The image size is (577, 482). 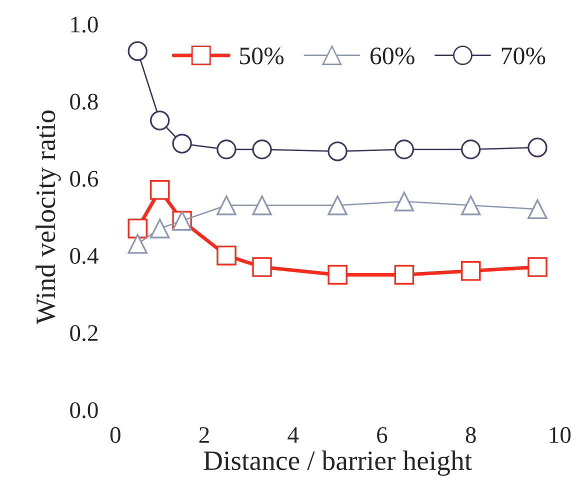 What do you see at coordinates (84, 102) in the screenshot?
I see `y-tick-label: 0.8` at bounding box center [84, 102].